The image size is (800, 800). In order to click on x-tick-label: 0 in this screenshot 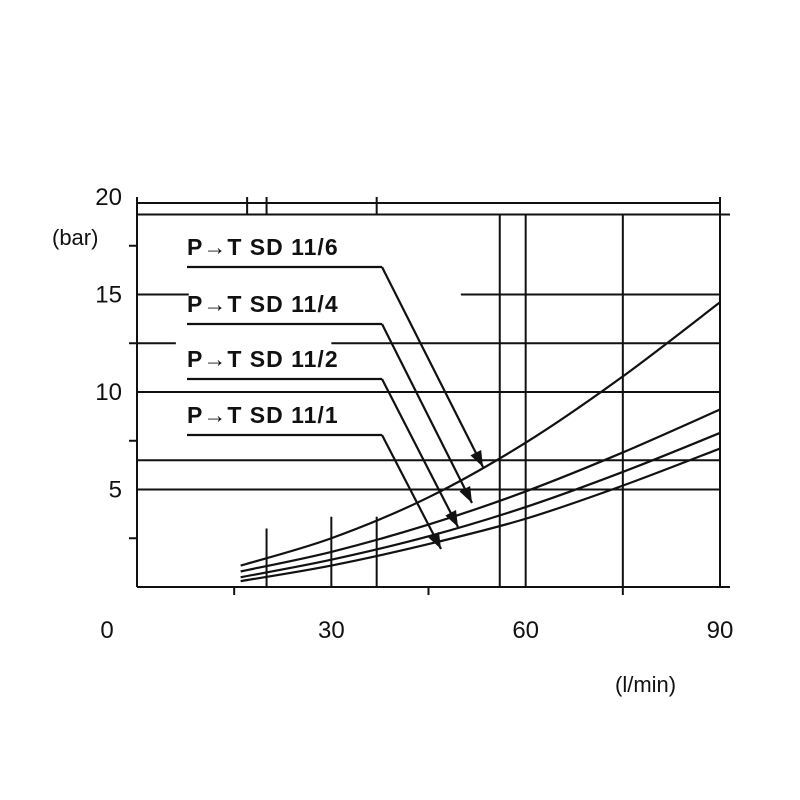, I will do `click(106, 630)`.